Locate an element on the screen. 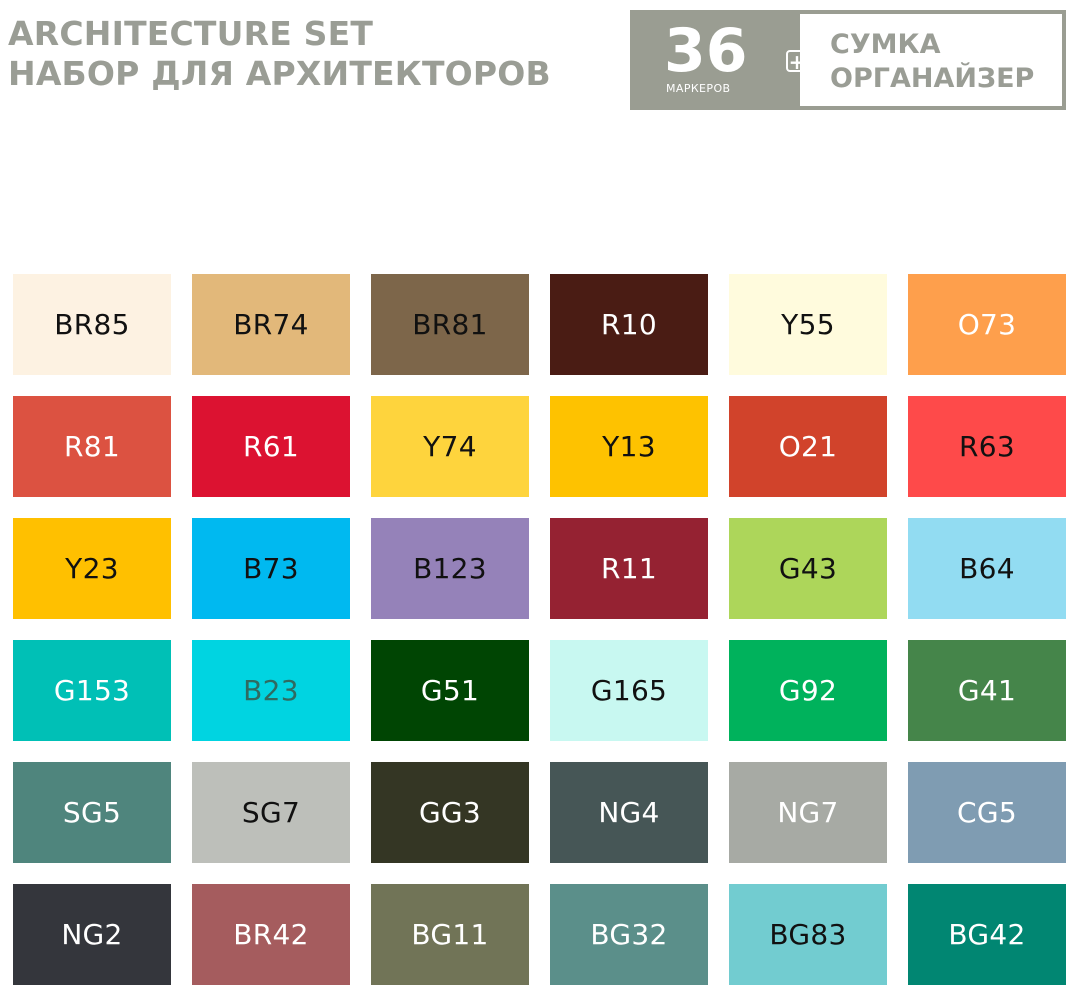 This screenshot has height=994, width=1088. color-swatch: R61 is located at coordinates (271, 446).